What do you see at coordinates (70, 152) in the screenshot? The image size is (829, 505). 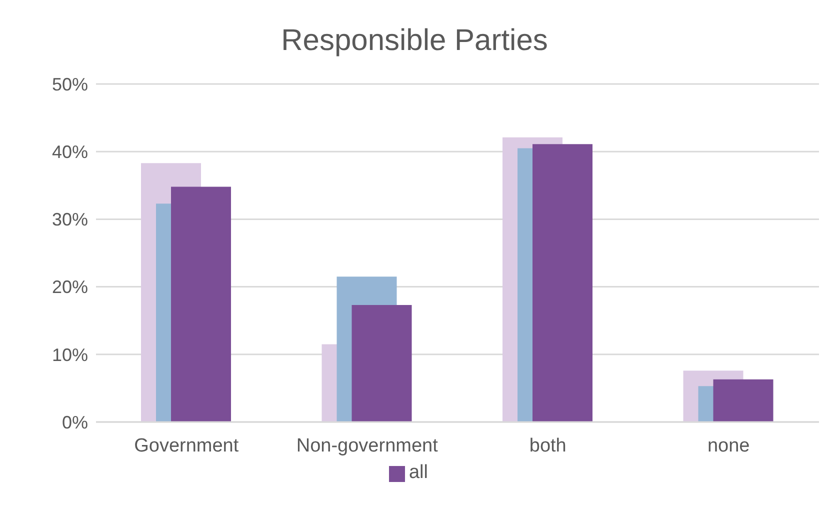 I see `y-tick-label: 40%` at bounding box center [70, 152].